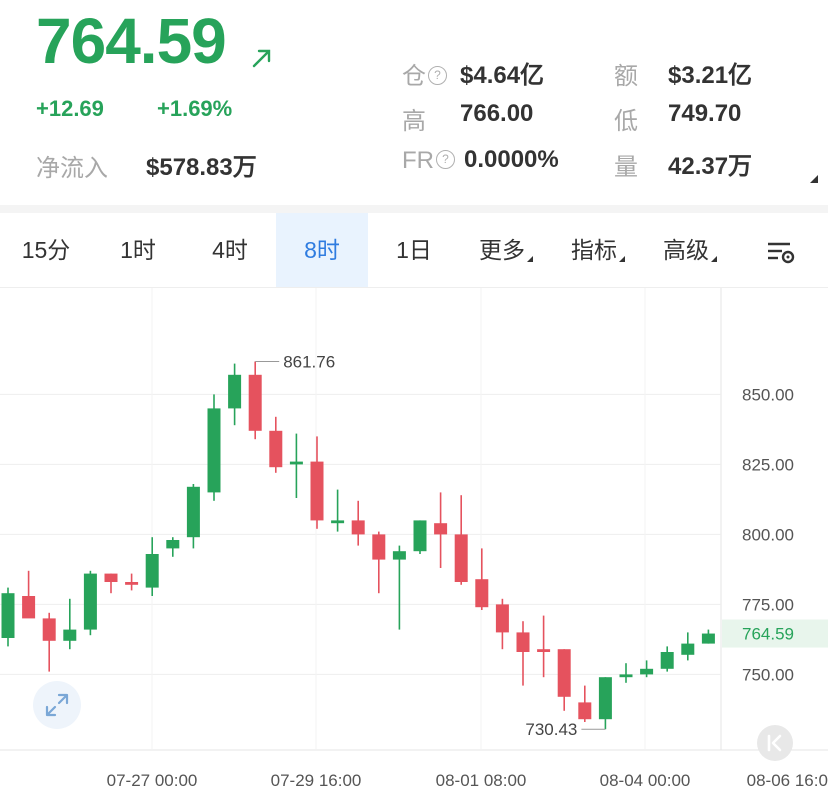 Image resolution: width=828 pixels, height=803 pixels. I want to click on y-tick-label: 850.00, so click(768, 394).